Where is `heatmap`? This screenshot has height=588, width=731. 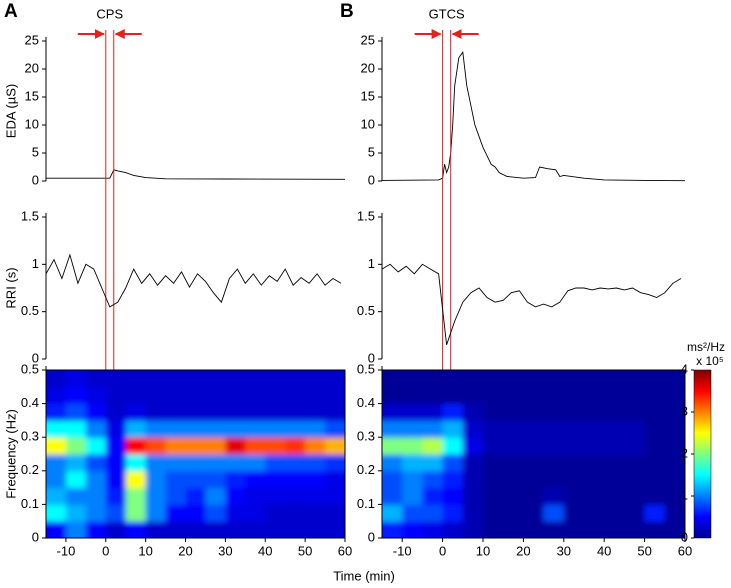 heatmap is located at coordinates (195, 454).